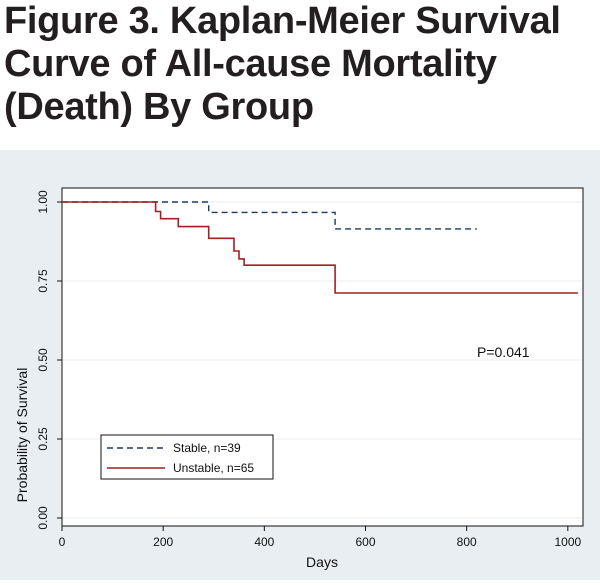 Image resolution: width=600 pixels, height=585 pixels. What do you see at coordinates (43, 360) in the screenshot?
I see `y-tick-label: 0.50` at bounding box center [43, 360].